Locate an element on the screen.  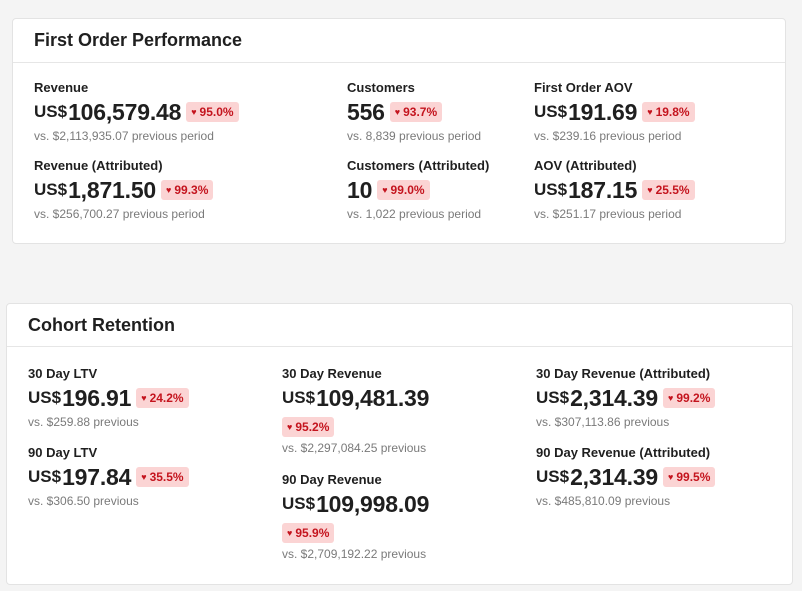
metric-label: 90 Day Revenue (Attributed) is located at coordinates (623, 452).